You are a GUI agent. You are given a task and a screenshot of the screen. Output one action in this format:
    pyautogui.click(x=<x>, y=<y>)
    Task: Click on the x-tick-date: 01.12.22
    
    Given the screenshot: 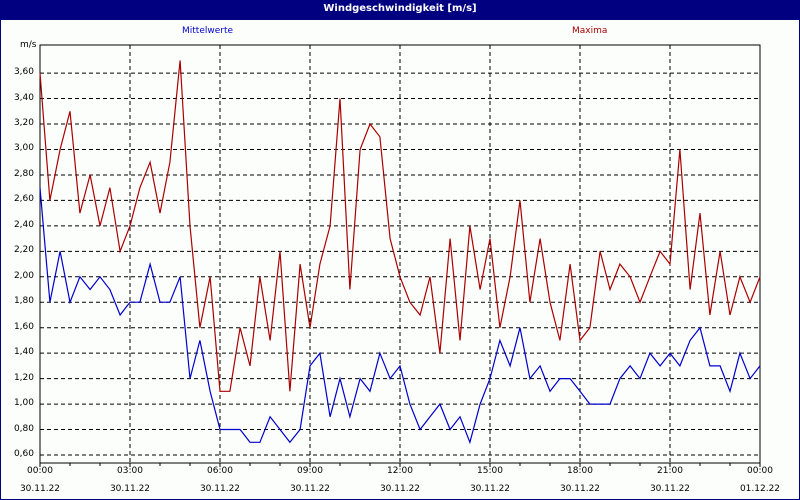 What is the action you would take?
    pyautogui.click(x=760, y=489)
    